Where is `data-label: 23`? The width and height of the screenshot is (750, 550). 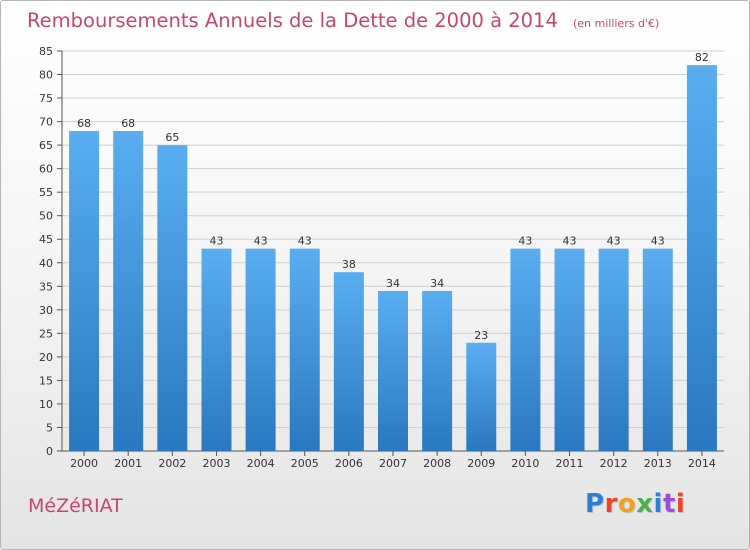
data-label: 23 is located at coordinates (481, 335).